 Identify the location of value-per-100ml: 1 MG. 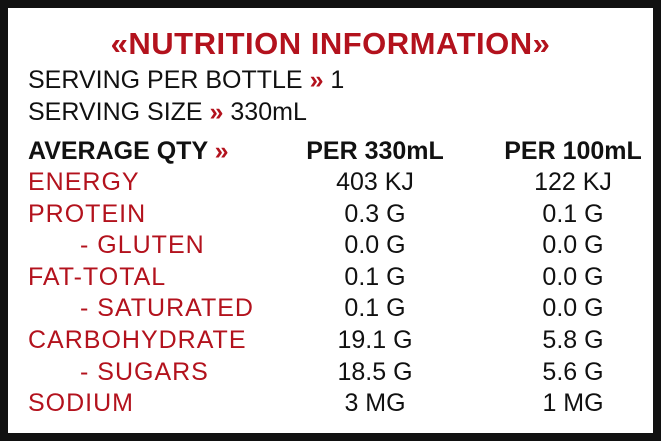
(573, 403).